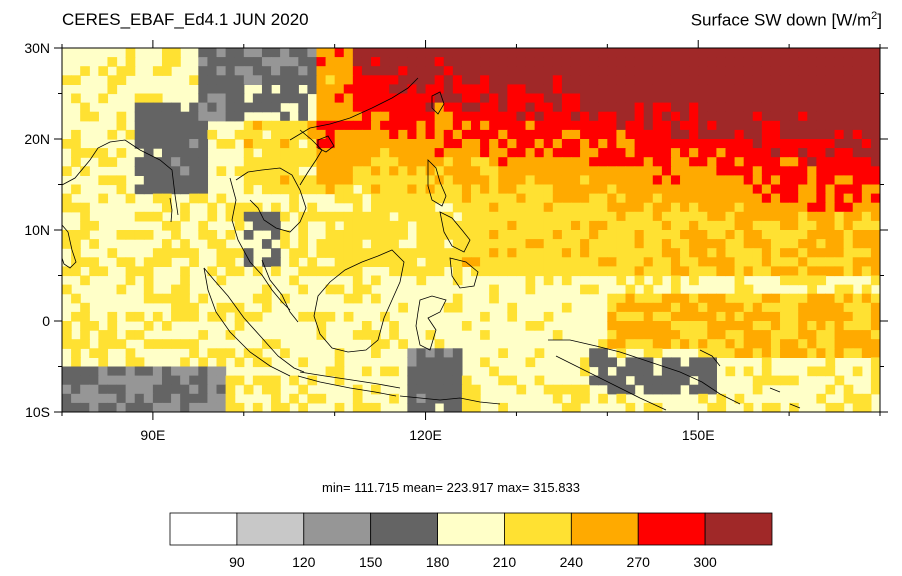 The image size is (902, 576). Describe the element at coordinates (152, 435) in the screenshot. I see `x-tick-label: 90E` at that location.